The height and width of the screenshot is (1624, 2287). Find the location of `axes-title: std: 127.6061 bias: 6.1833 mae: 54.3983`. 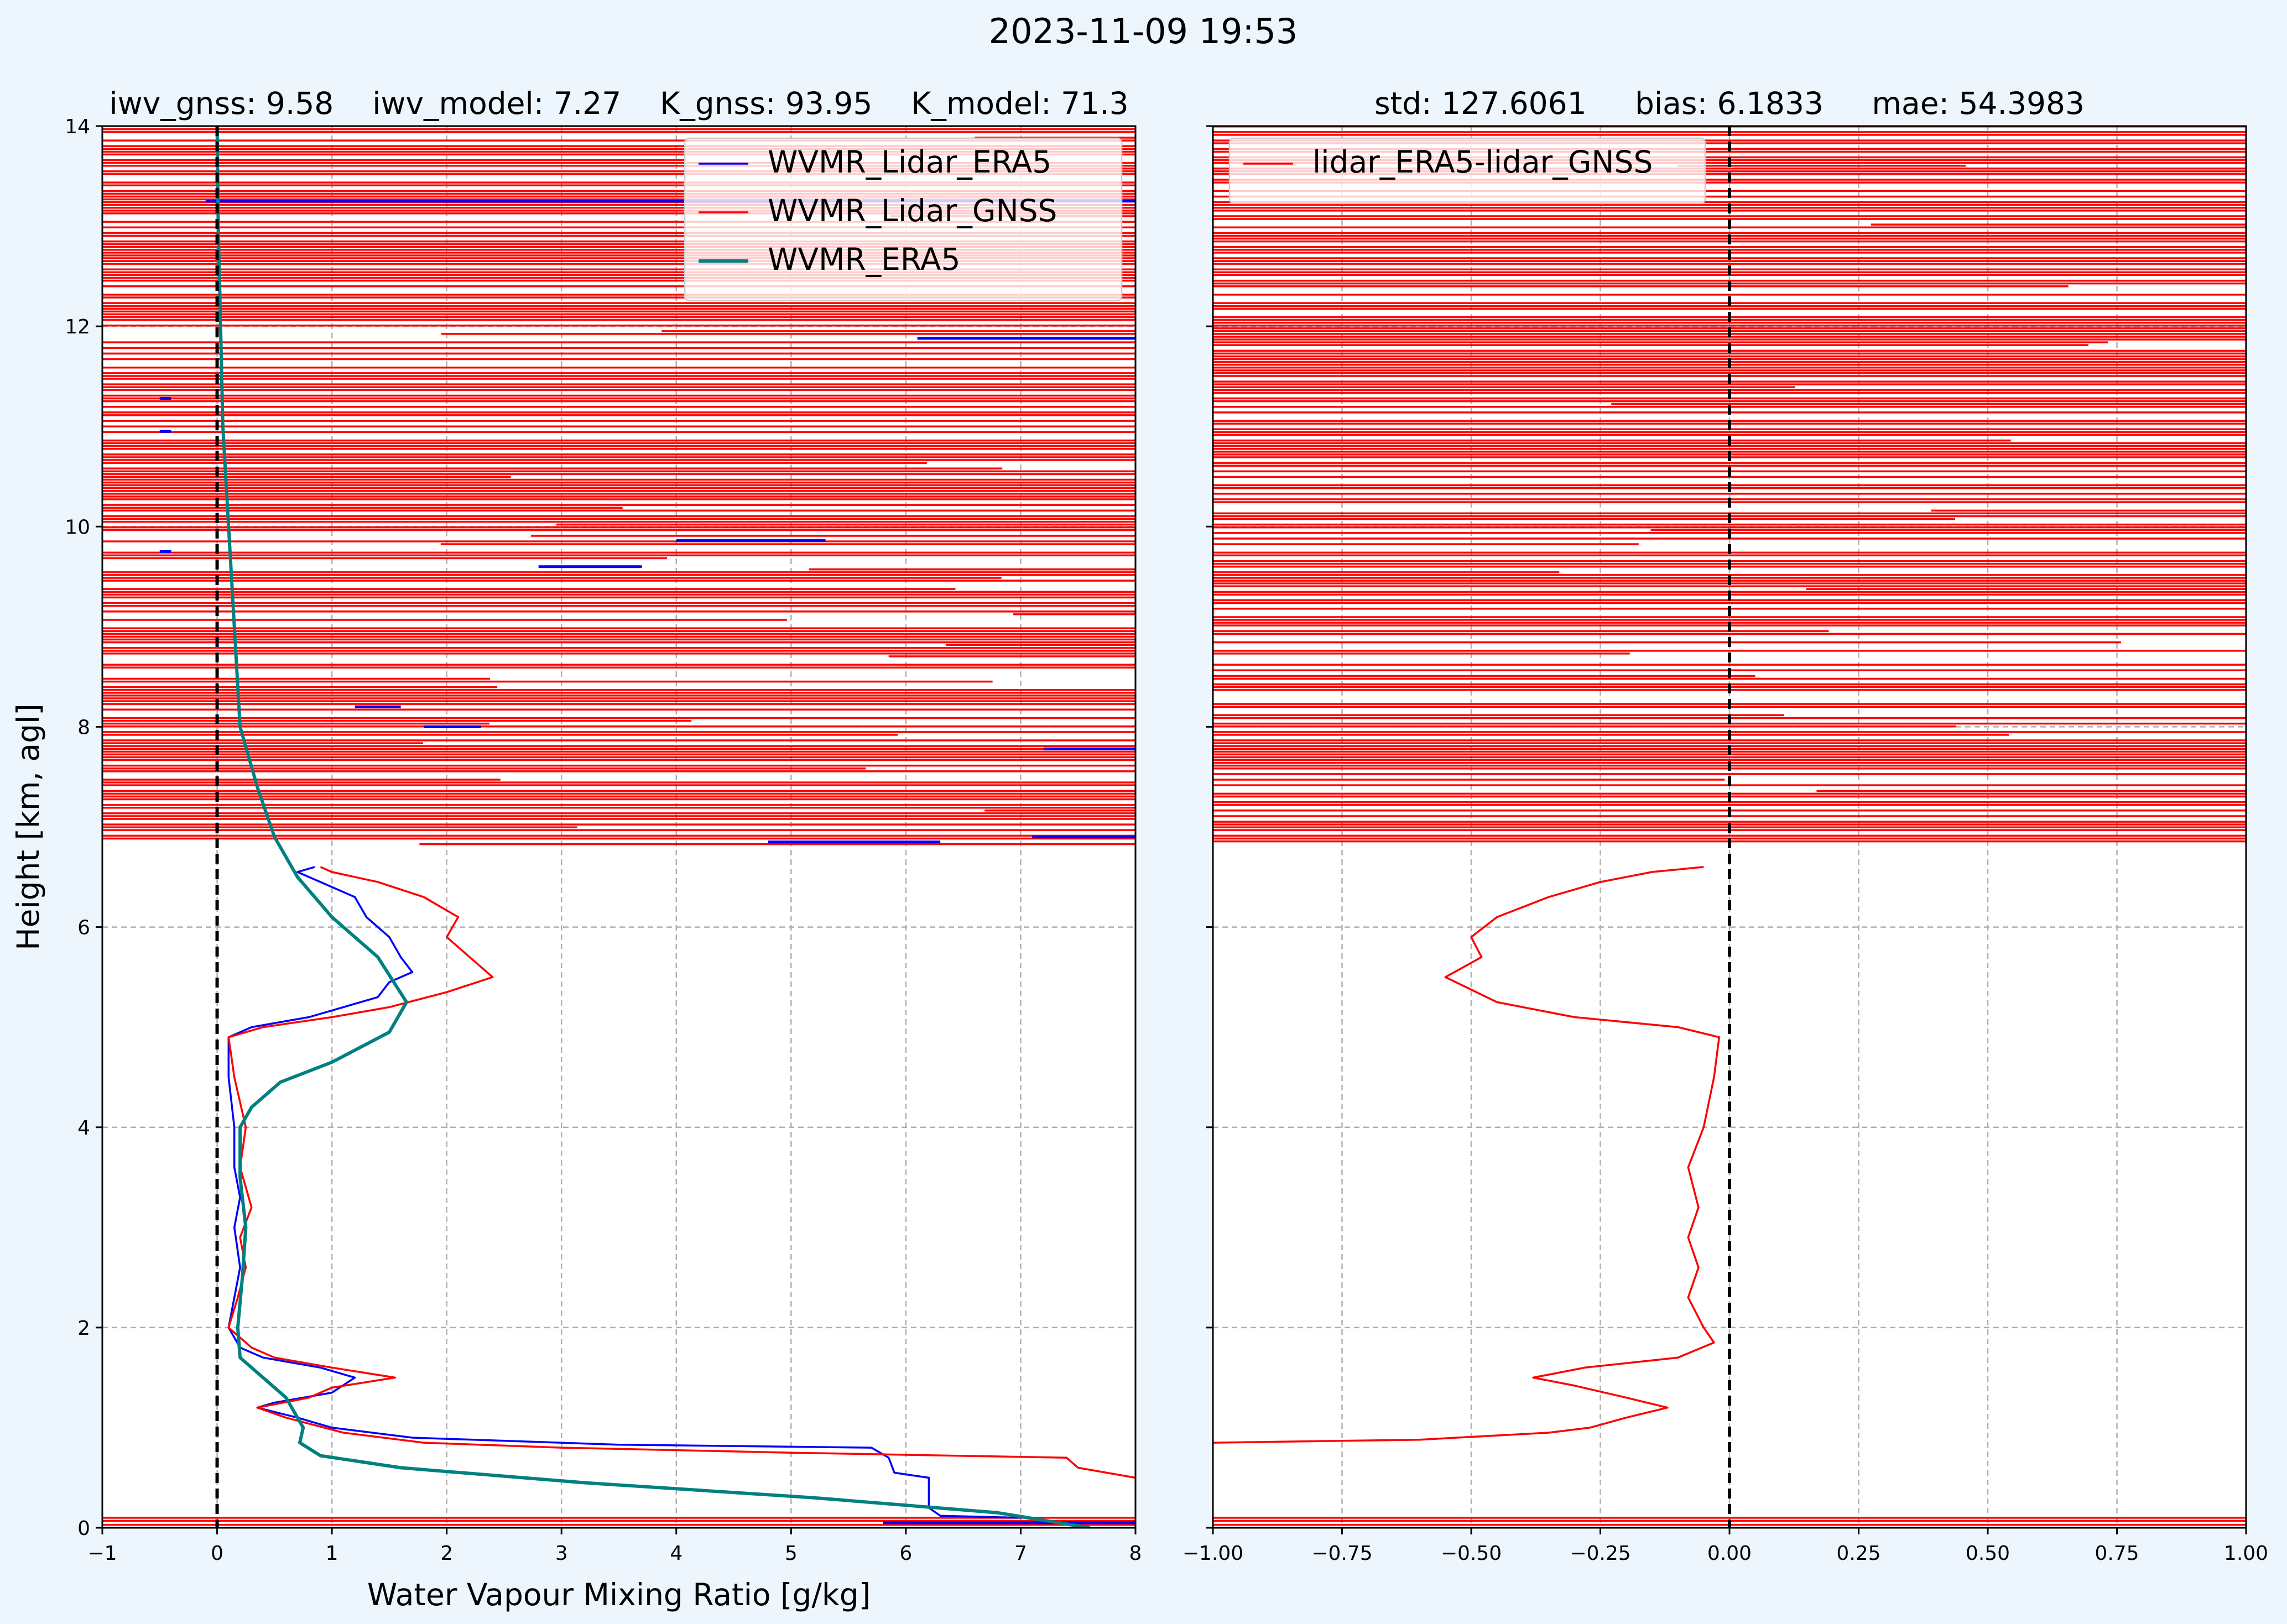

axes-title: std: 127.6061 bias: 6.1833 mae: 54.3983 is located at coordinates (1730, 103).